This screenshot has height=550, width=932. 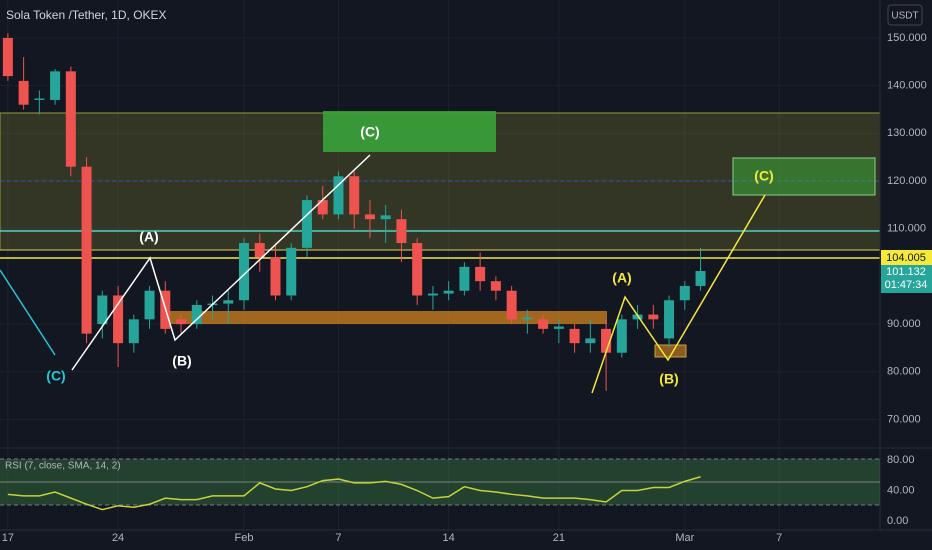 What do you see at coordinates (907, 133) in the screenshot?
I see `y-tick-label: 130.000` at bounding box center [907, 133].